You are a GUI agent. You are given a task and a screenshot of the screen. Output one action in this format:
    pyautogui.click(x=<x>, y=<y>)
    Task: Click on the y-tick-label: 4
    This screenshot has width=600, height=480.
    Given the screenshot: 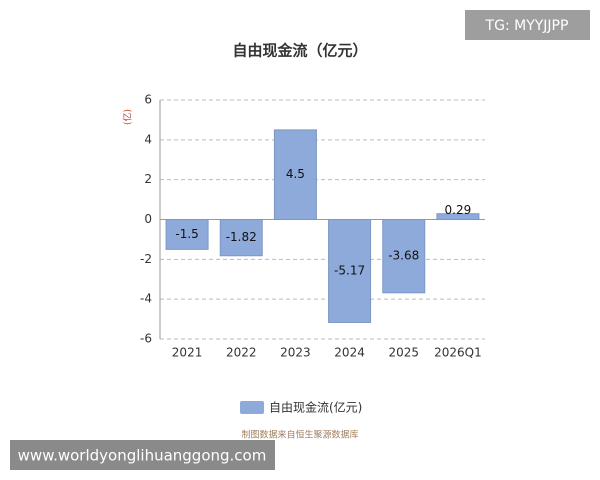 What is the action you would take?
    pyautogui.click(x=148, y=139)
    